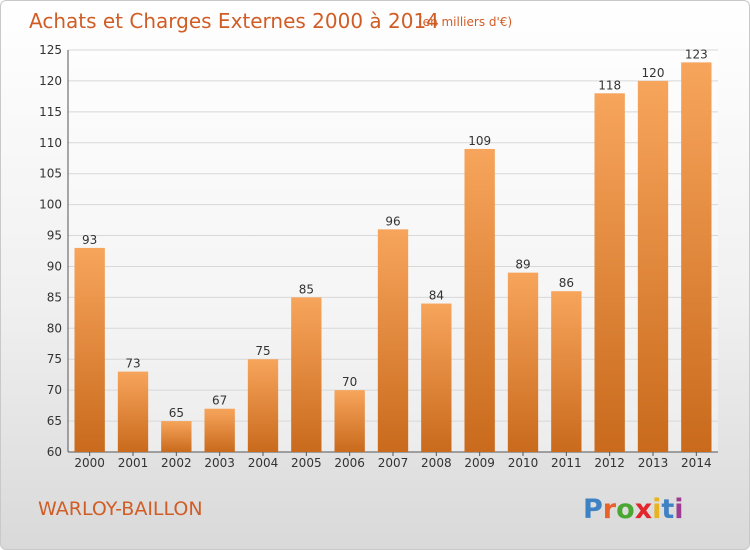  Describe the element at coordinates (566, 371) in the screenshot. I see `bar-2011` at that location.